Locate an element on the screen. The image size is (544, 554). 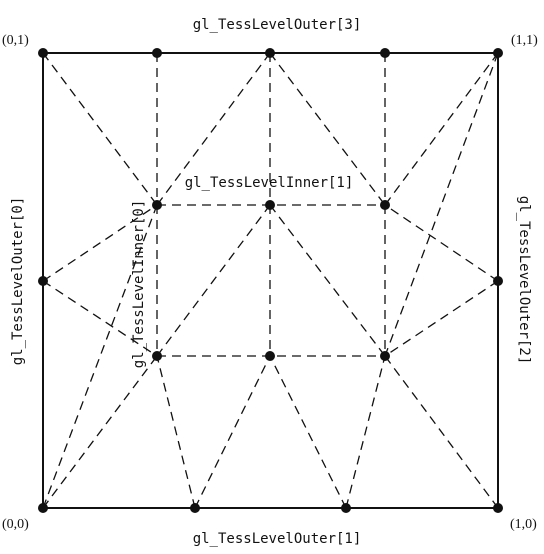
corner-bottom-left: (0,0) is located at coordinates (15, 524).